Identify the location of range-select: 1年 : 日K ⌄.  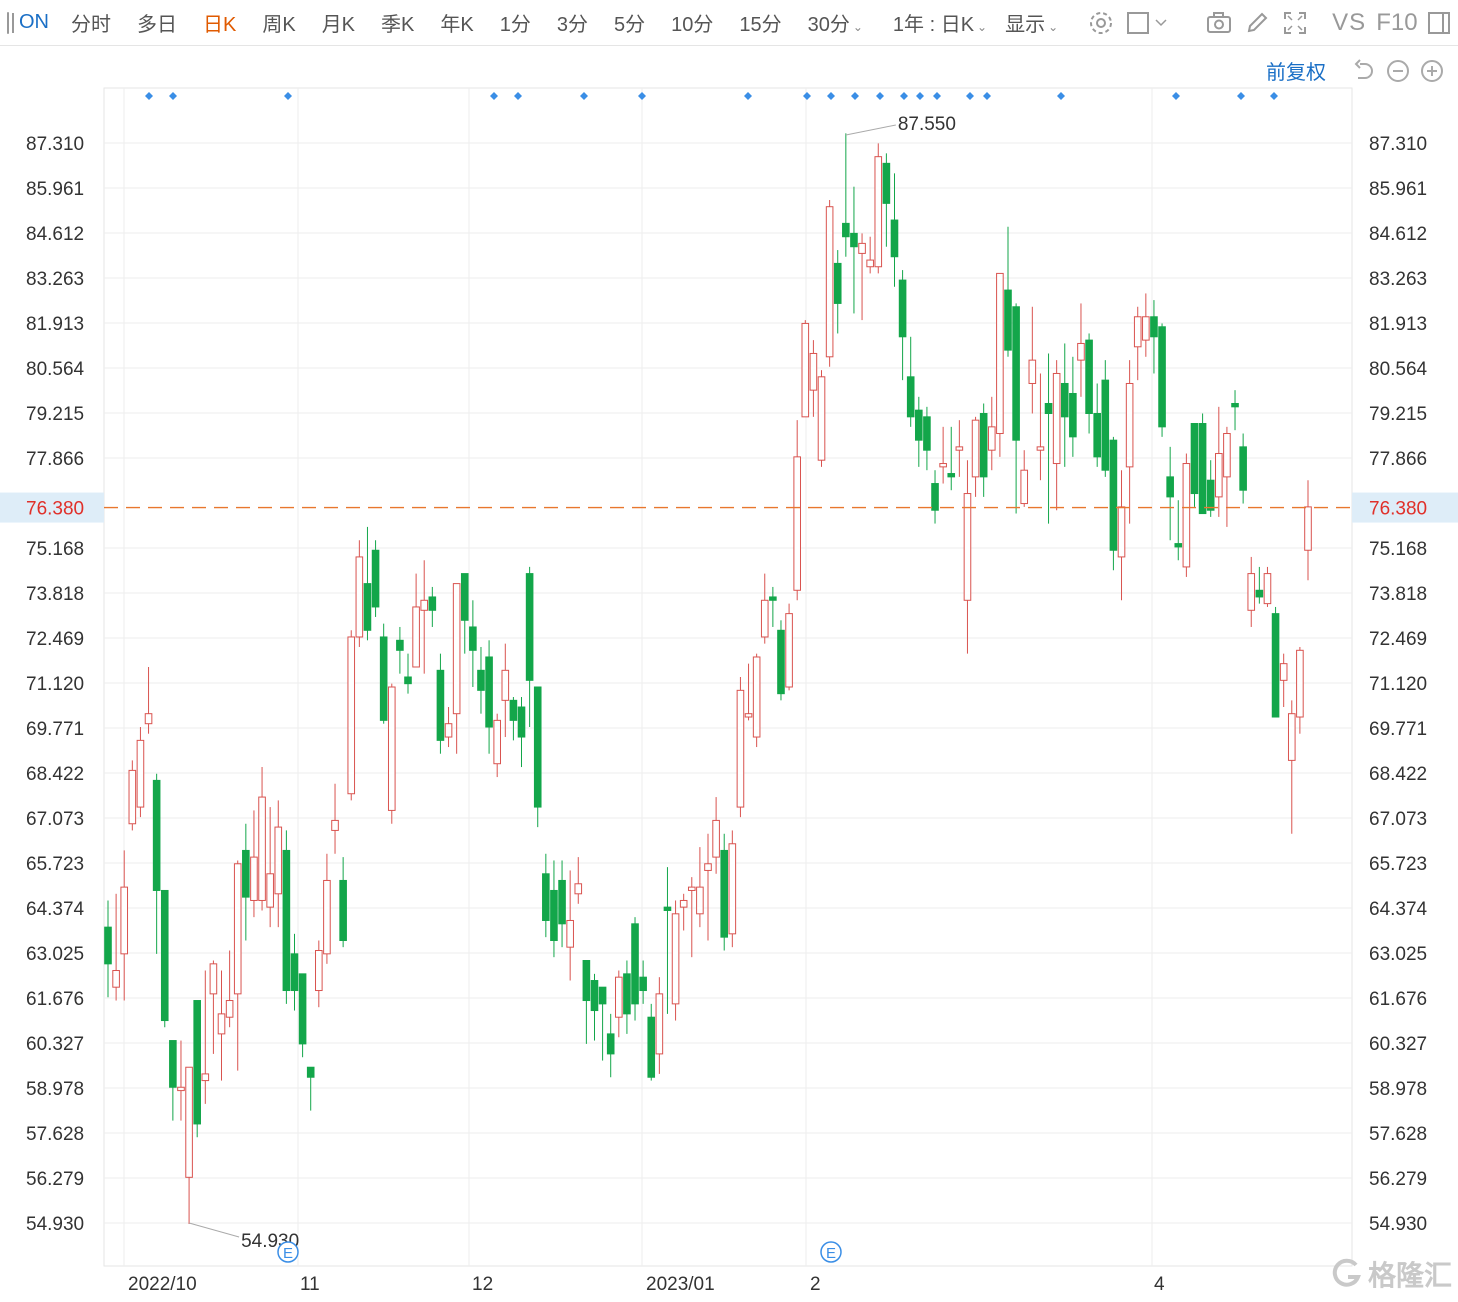
(940, 22).